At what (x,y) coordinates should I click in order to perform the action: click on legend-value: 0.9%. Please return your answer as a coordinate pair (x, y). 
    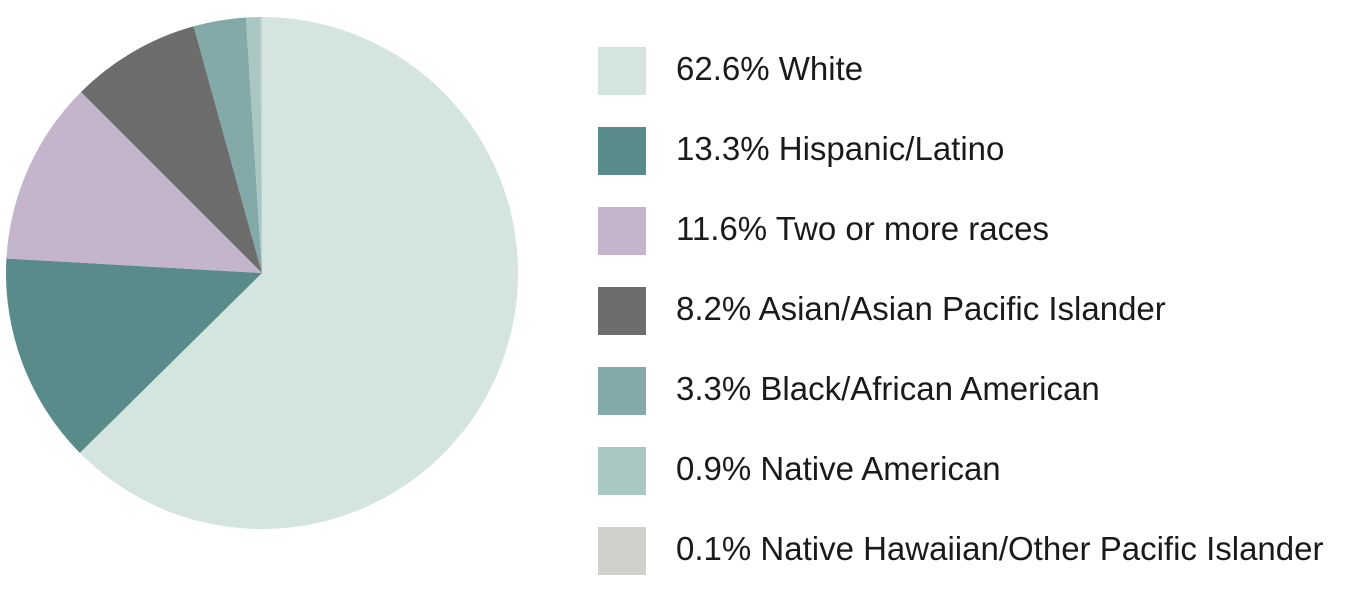
    Looking at the image, I should click on (713, 468).